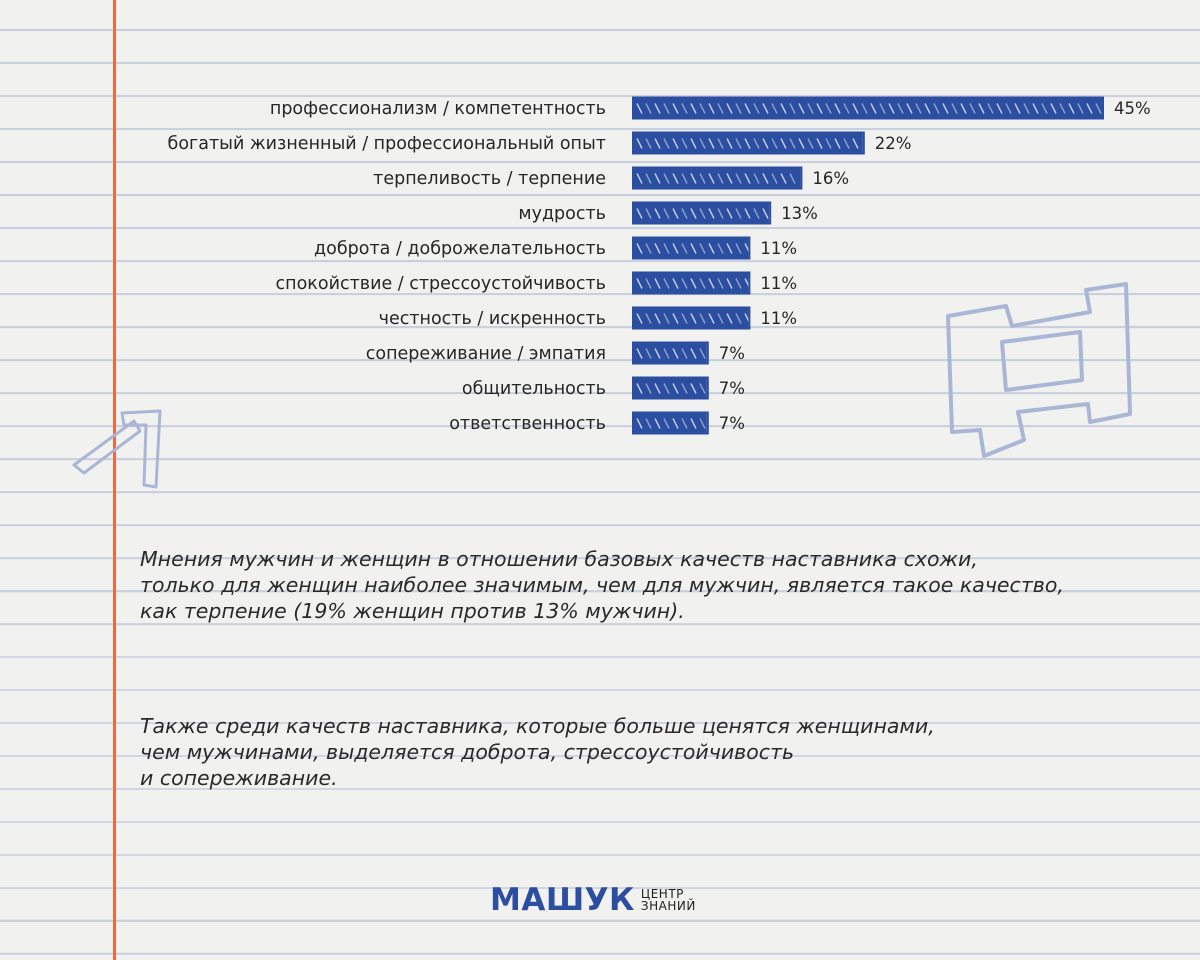 The image size is (1200, 960). I want to click on margin-line, so click(114, 480).